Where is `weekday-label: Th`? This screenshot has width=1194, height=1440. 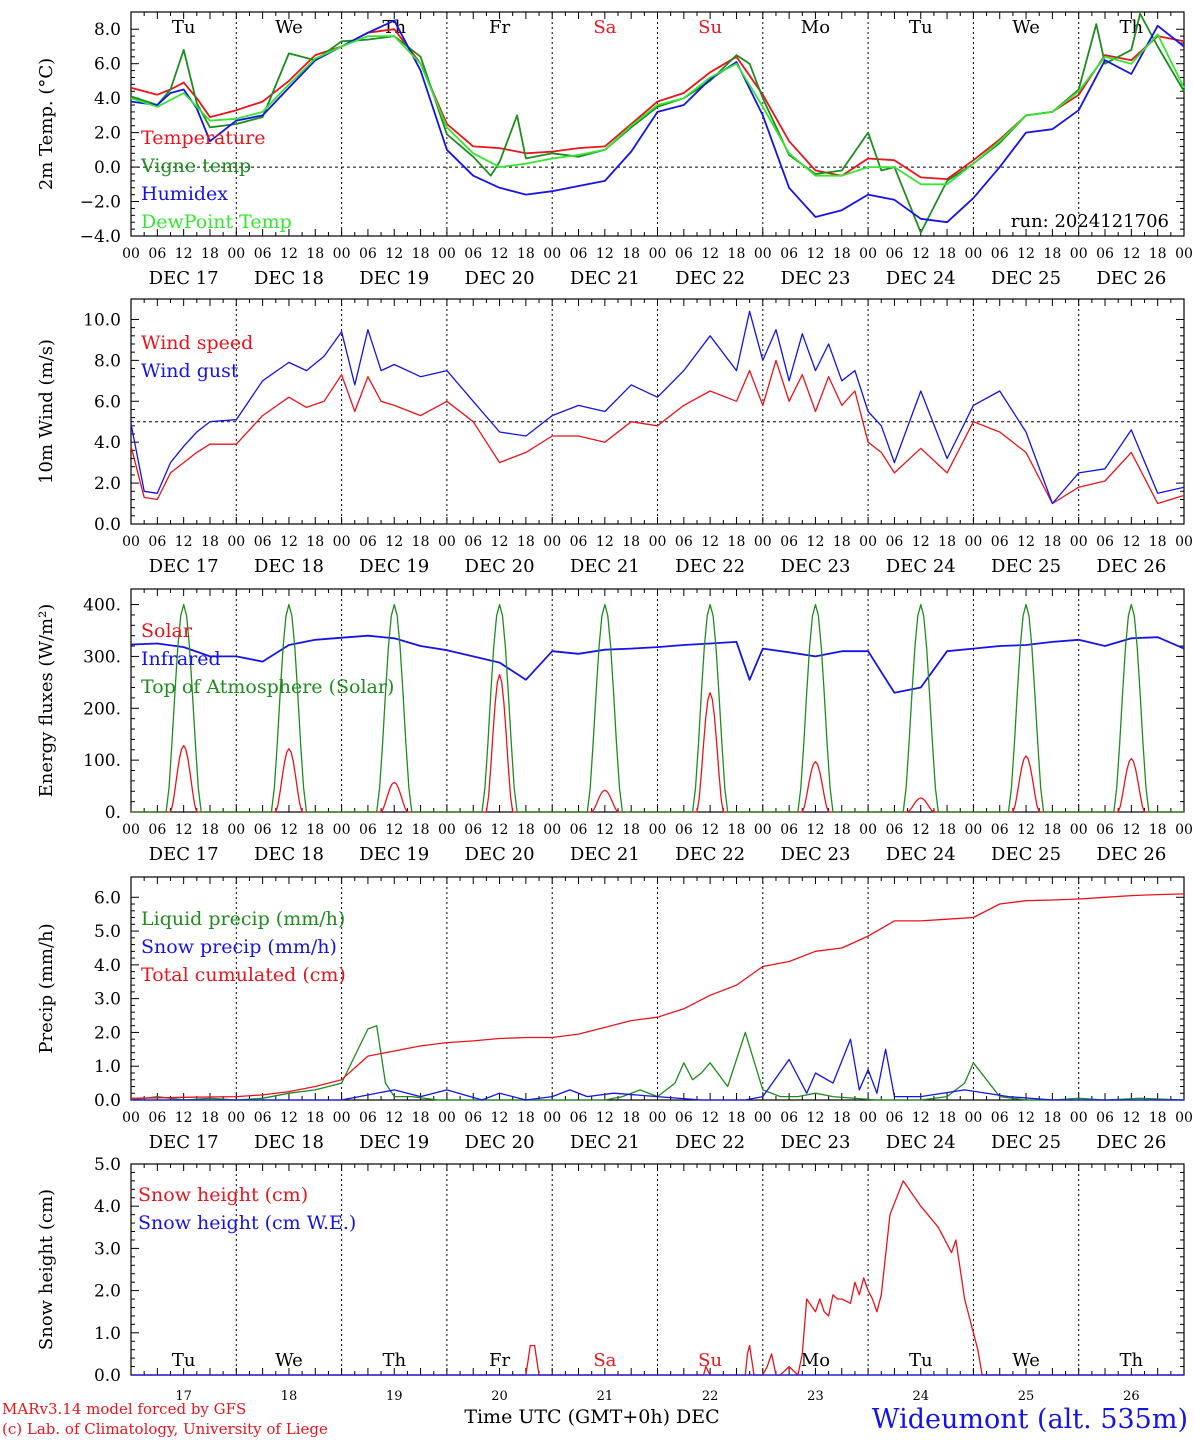
weekday-label: Th is located at coordinates (1132, 1360).